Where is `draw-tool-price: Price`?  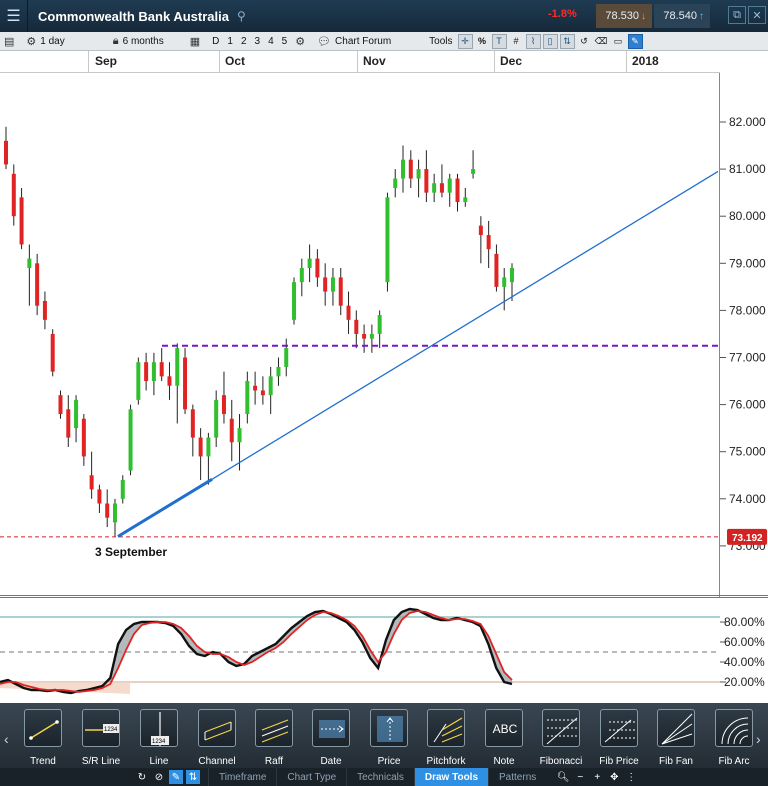 draw-tool-price: Price is located at coordinates (389, 738).